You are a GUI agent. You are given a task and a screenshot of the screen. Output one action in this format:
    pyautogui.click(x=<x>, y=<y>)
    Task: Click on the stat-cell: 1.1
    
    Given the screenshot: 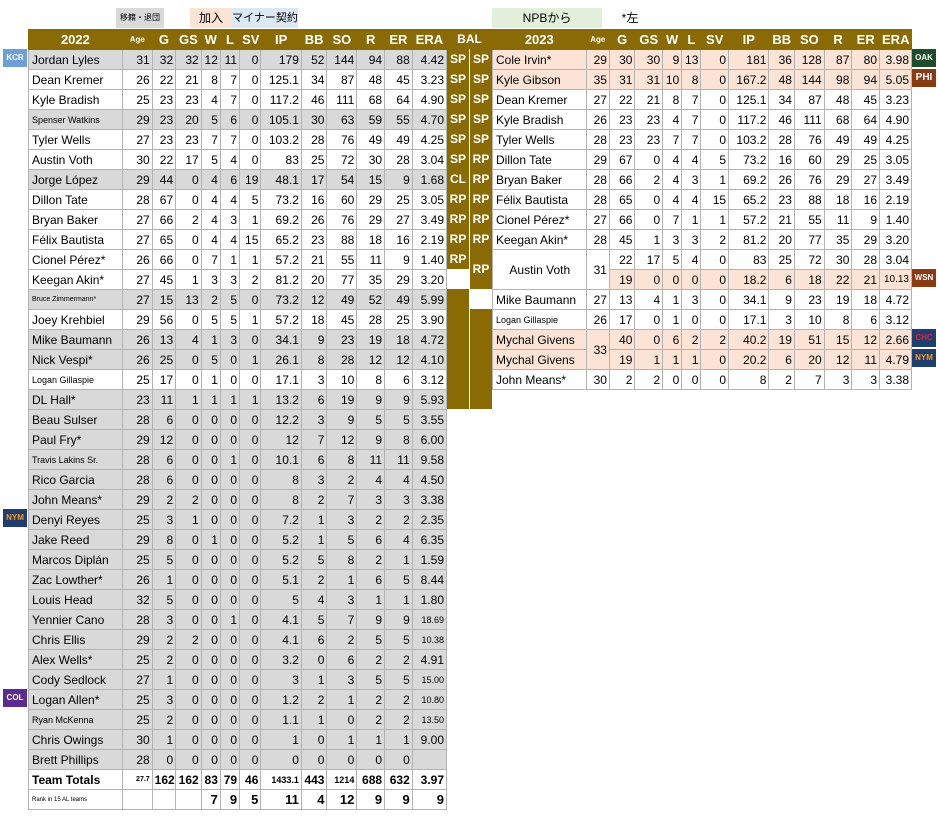 What is the action you would take?
    pyautogui.click(x=281, y=719)
    